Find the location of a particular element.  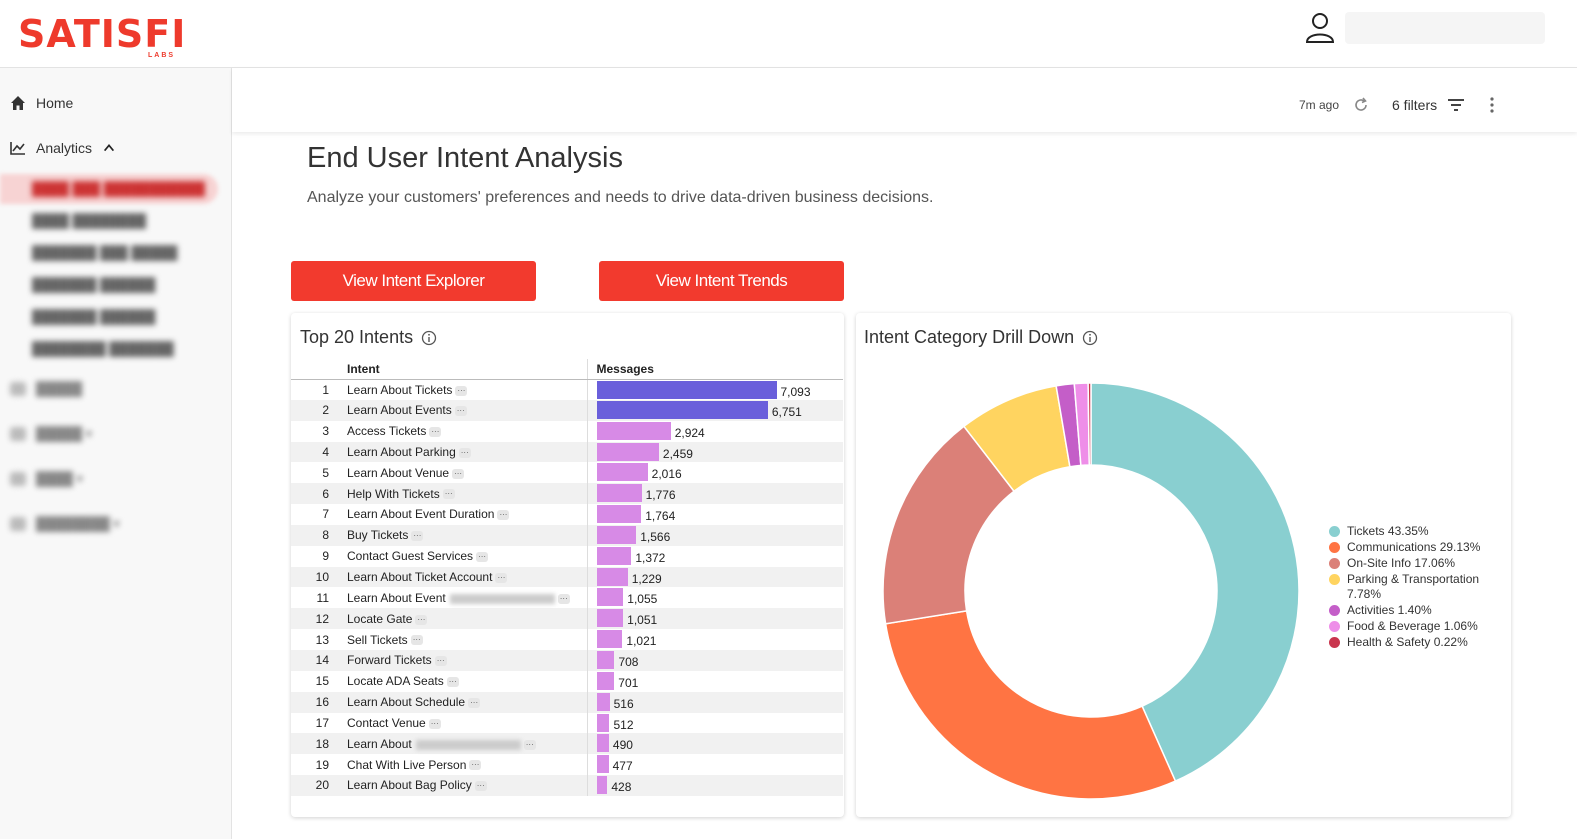

user-name-redacted is located at coordinates (1445, 28).